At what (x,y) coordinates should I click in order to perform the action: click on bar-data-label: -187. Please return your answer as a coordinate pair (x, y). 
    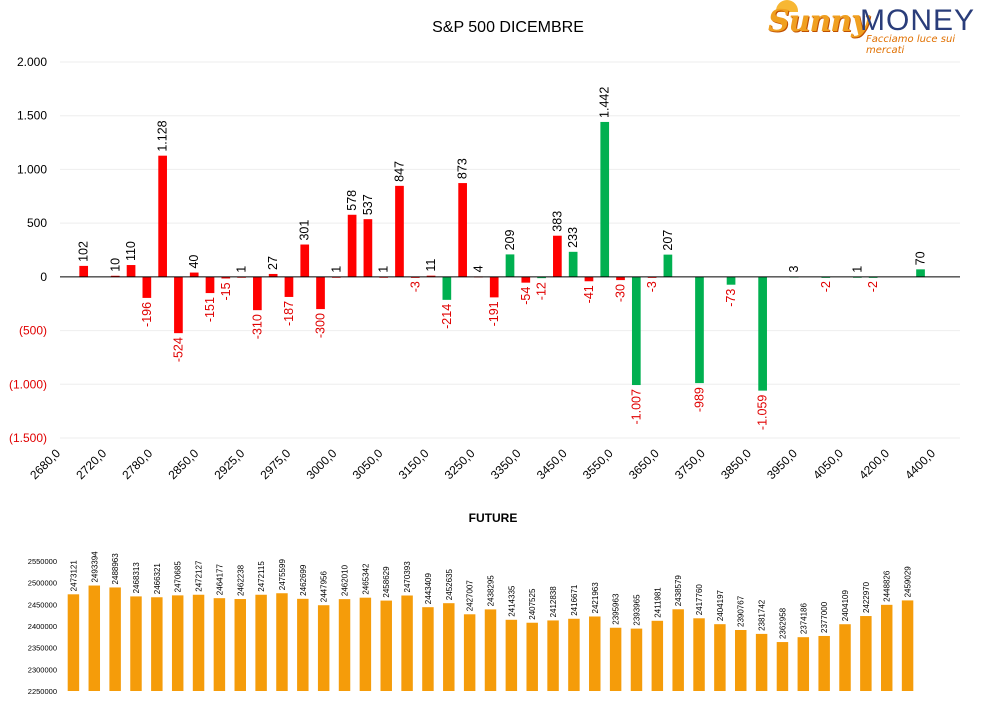
    Looking at the image, I should click on (289, 313).